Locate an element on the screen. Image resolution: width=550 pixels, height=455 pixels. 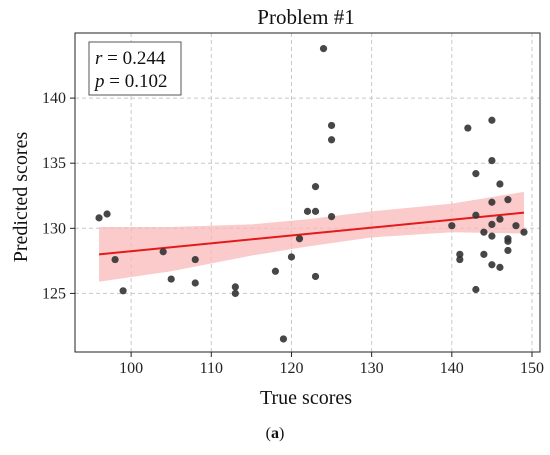
fit-line-layer is located at coordinates (311, 233).